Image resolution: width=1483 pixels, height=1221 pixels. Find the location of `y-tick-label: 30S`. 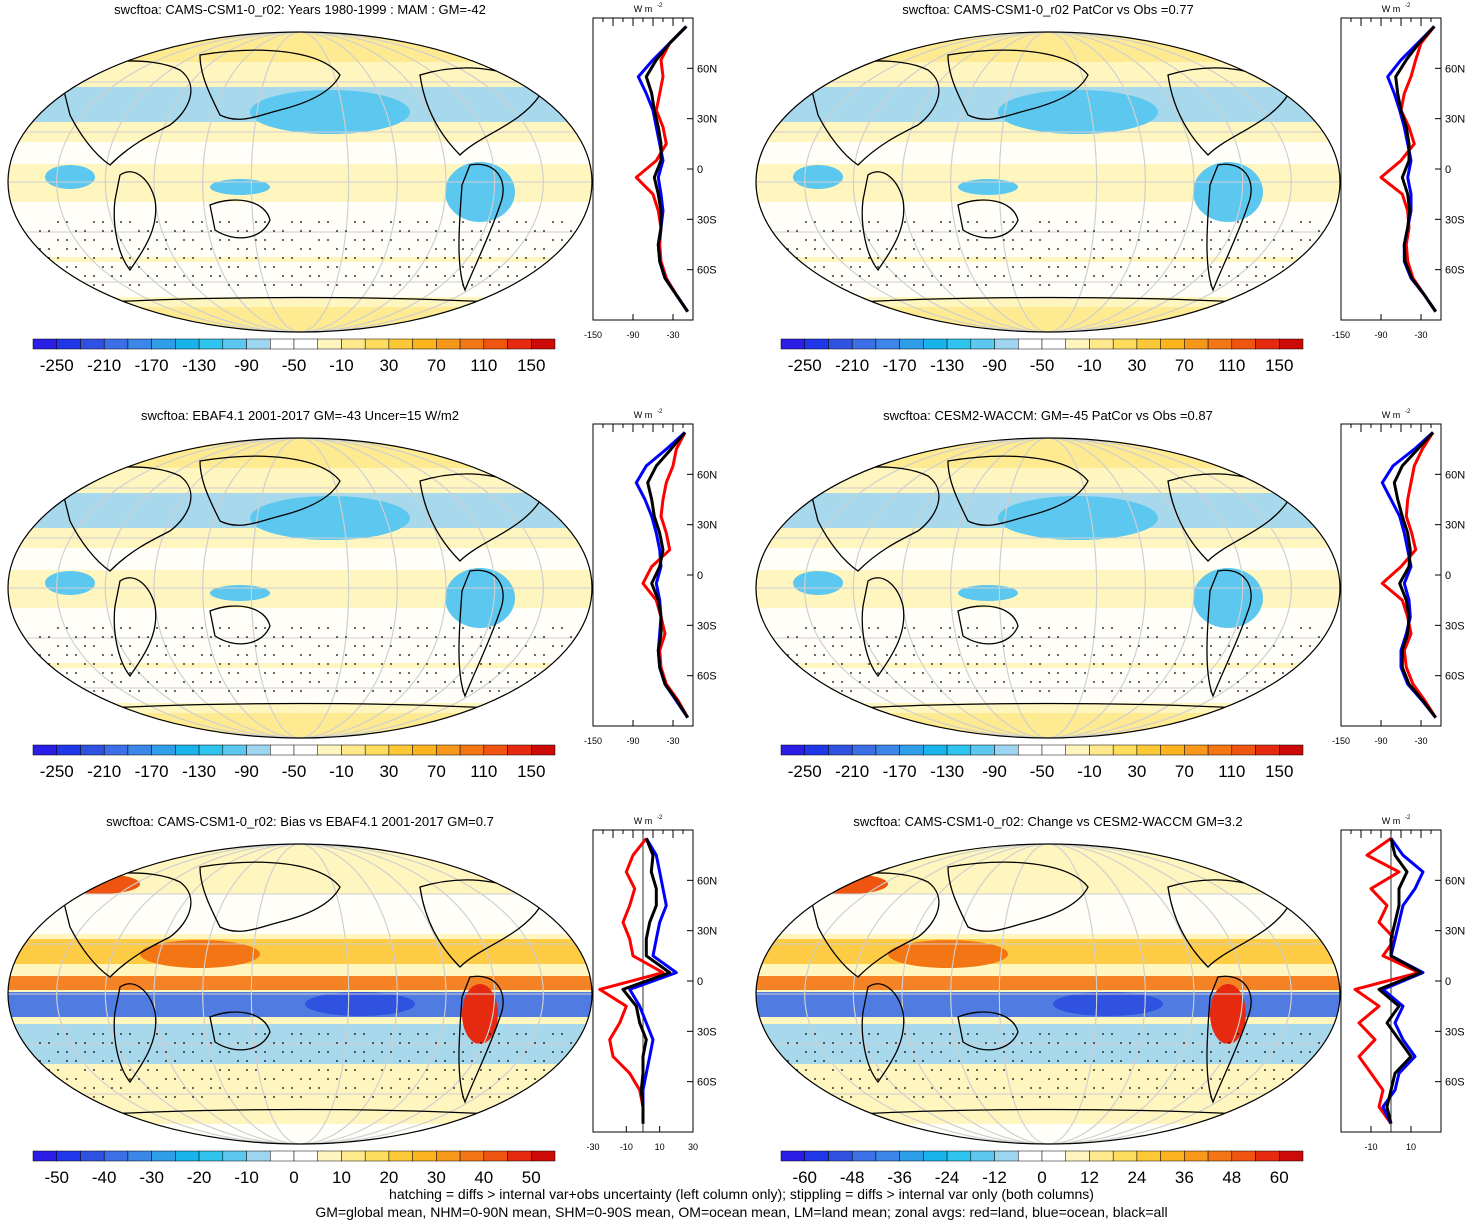

y-tick-label: 30S is located at coordinates (707, 220).